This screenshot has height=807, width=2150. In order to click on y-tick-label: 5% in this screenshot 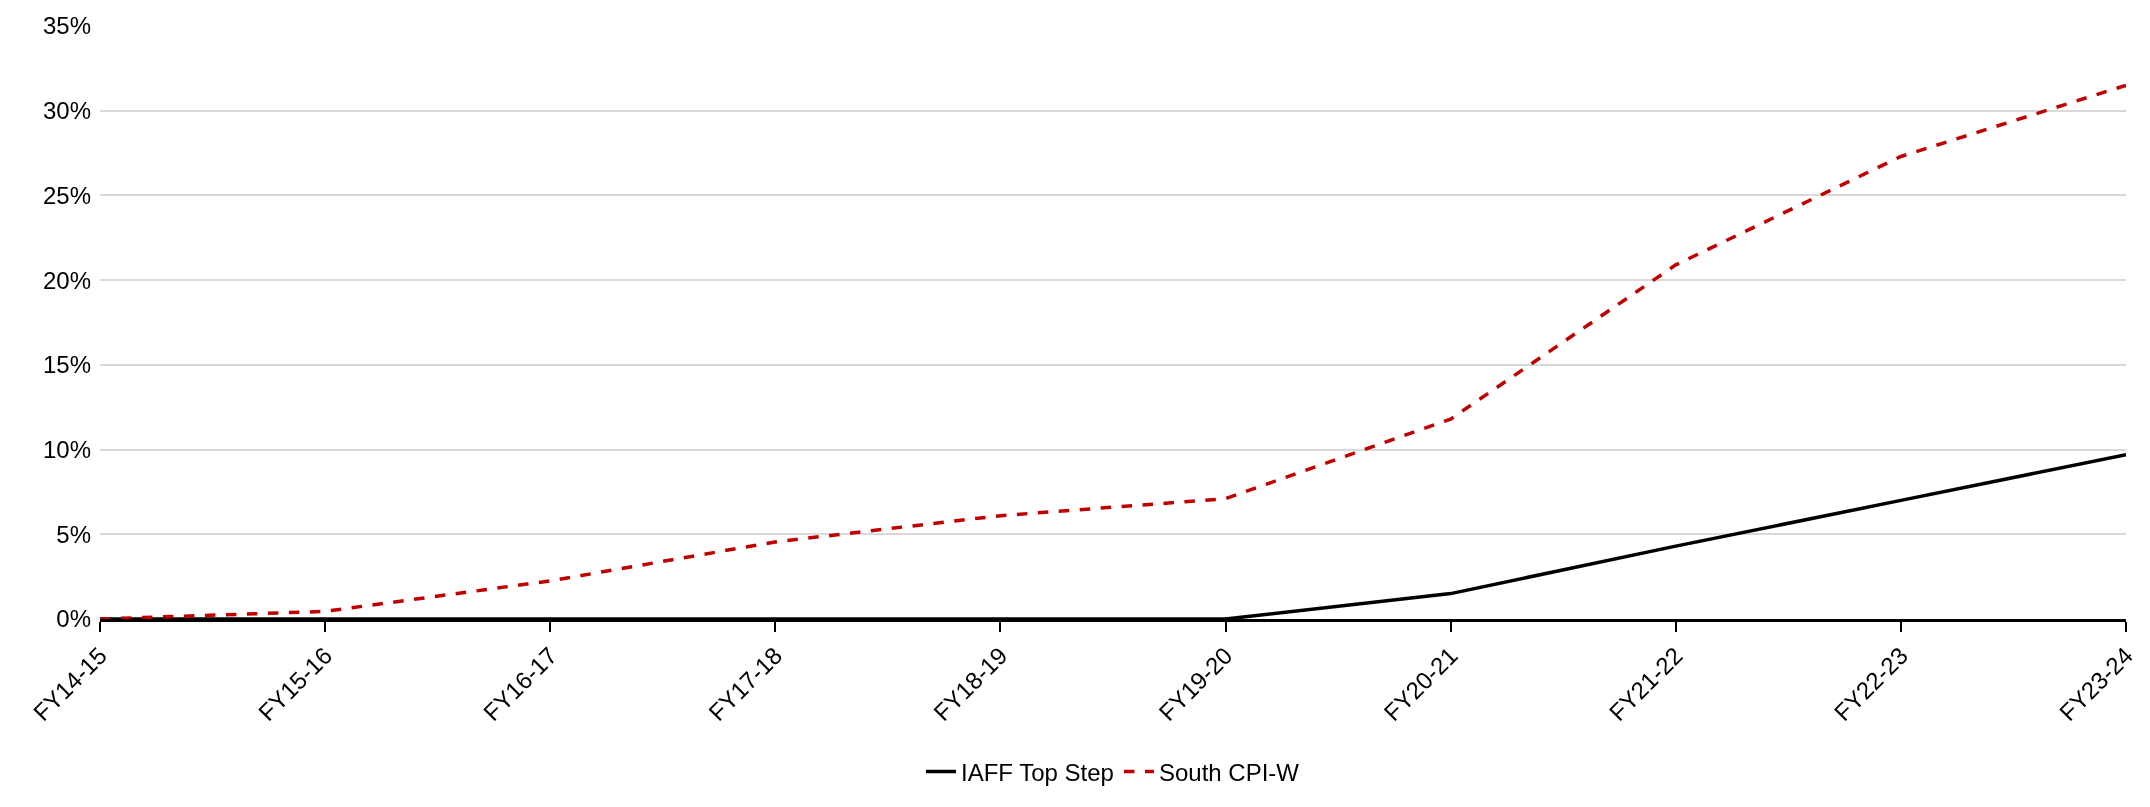, I will do `click(73, 534)`.